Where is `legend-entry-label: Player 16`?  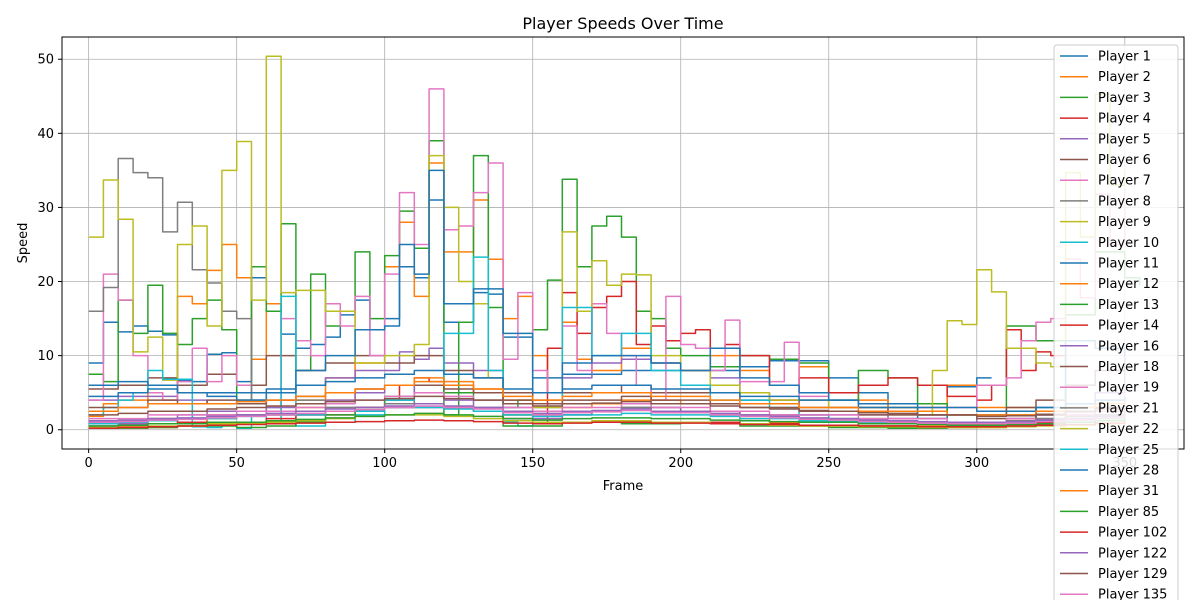 legend-entry-label: Player 16 is located at coordinates (1128, 346).